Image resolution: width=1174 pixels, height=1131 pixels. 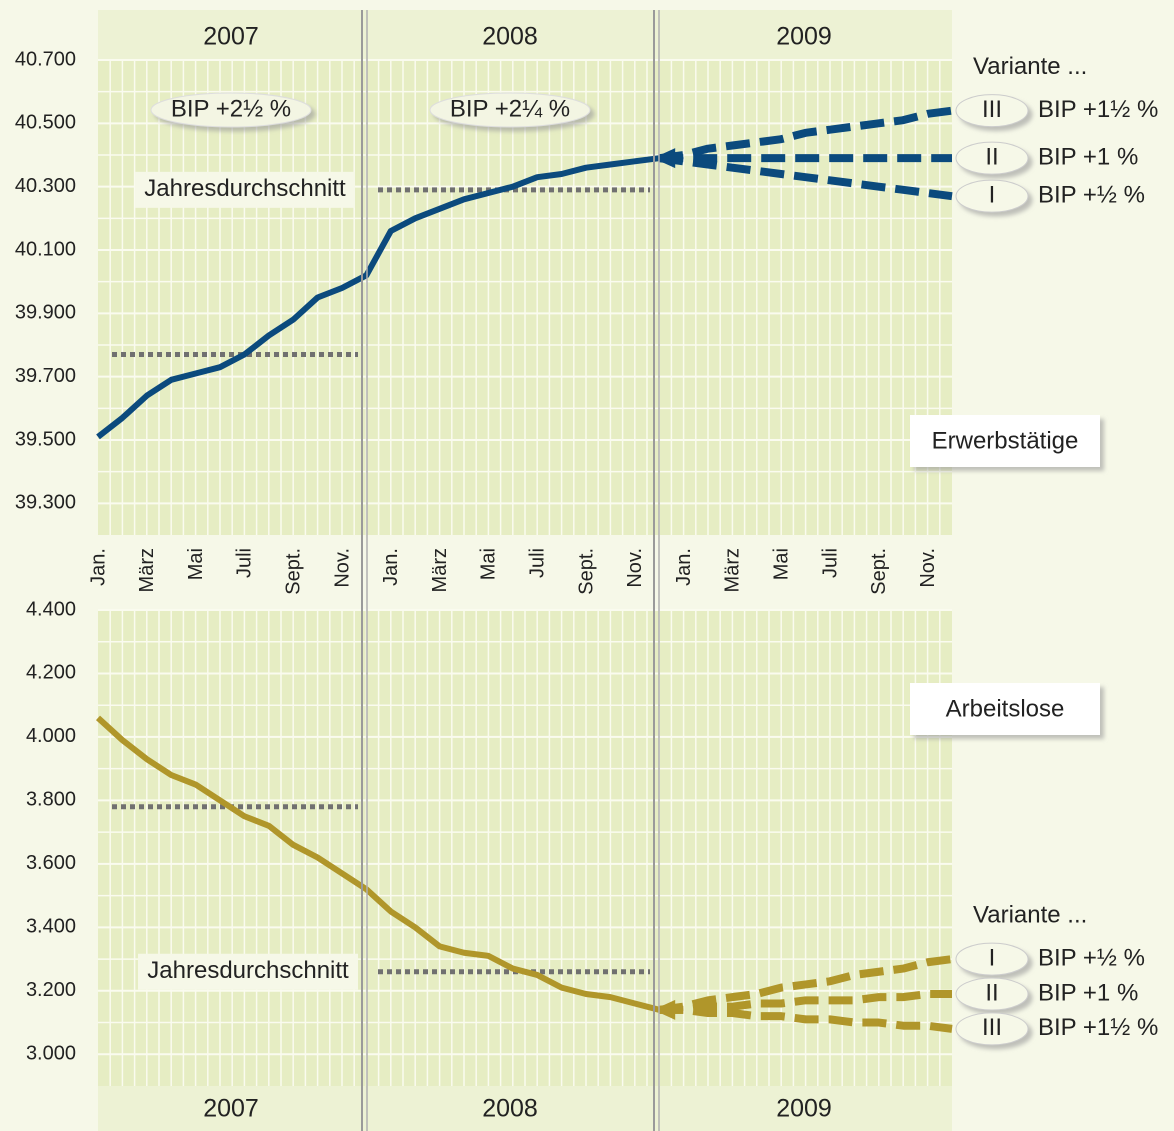 I want to click on panel-label: Erwerbstätige, so click(x=1005, y=440).